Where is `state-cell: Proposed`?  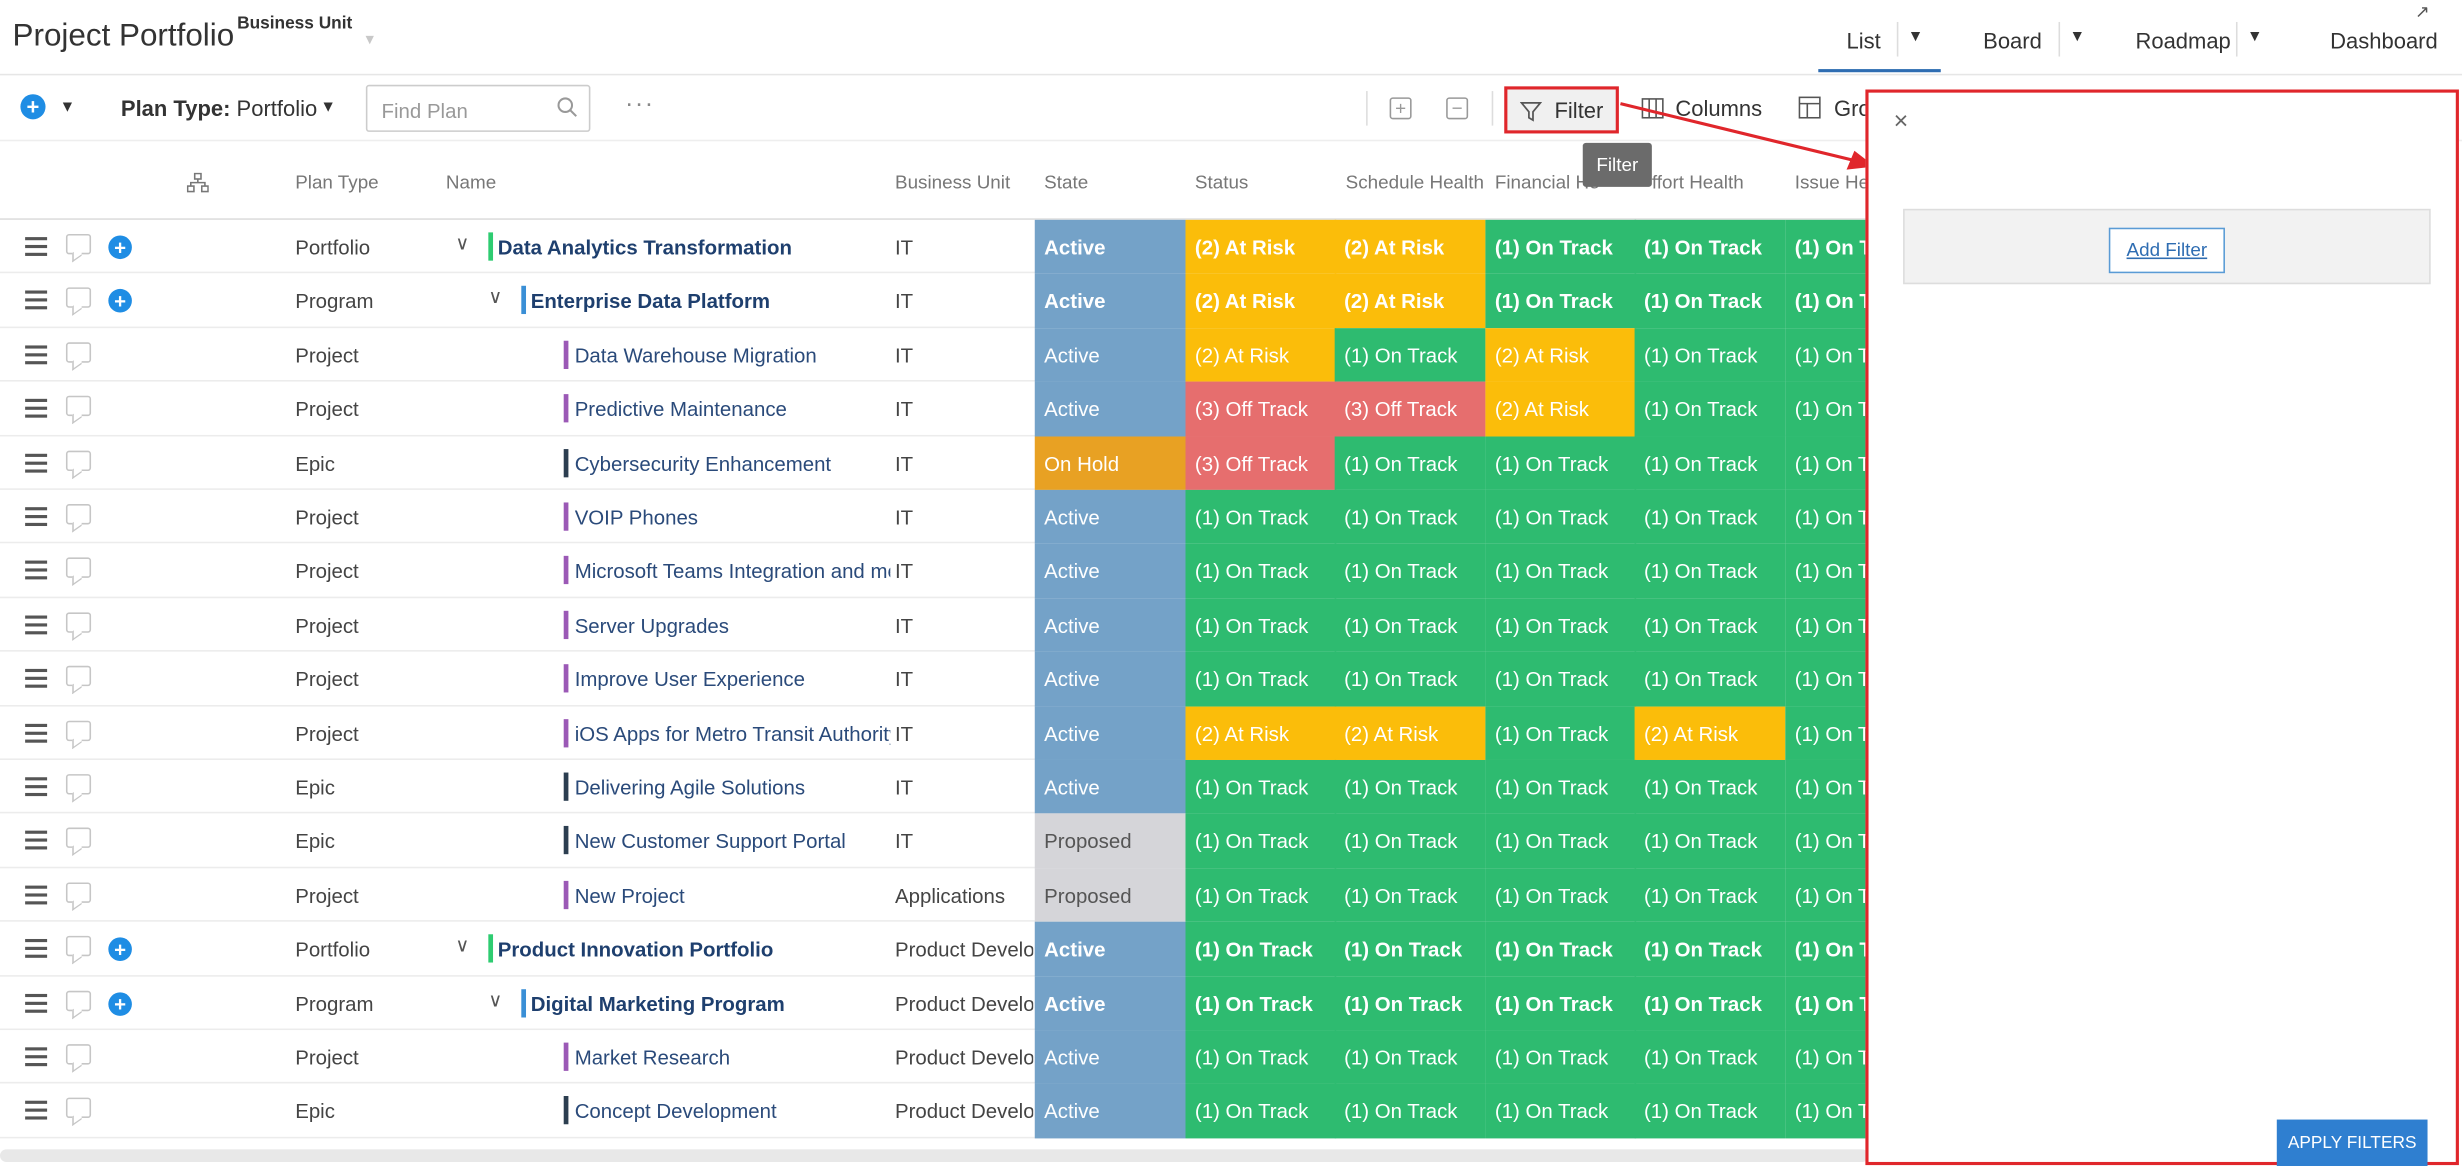 state-cell: Proposed is located at coordinates (1109, 895).